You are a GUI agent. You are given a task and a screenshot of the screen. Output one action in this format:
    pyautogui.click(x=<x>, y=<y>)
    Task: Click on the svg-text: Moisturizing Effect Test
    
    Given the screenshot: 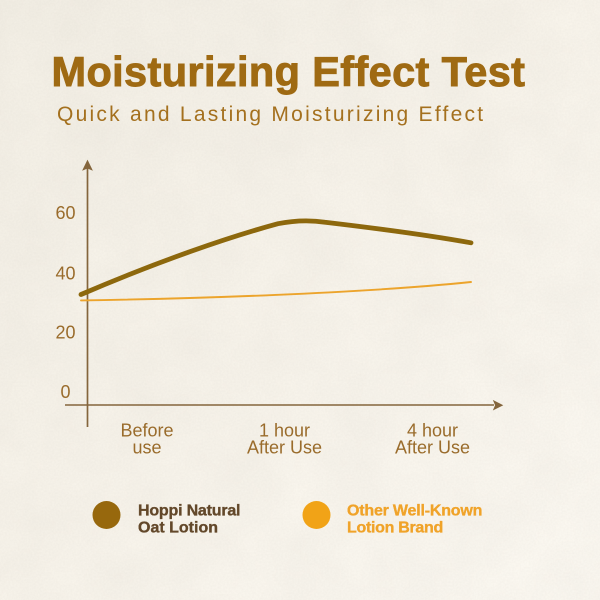 What is the action you would take?
    pyautogui.click(x=289, y=71)
    